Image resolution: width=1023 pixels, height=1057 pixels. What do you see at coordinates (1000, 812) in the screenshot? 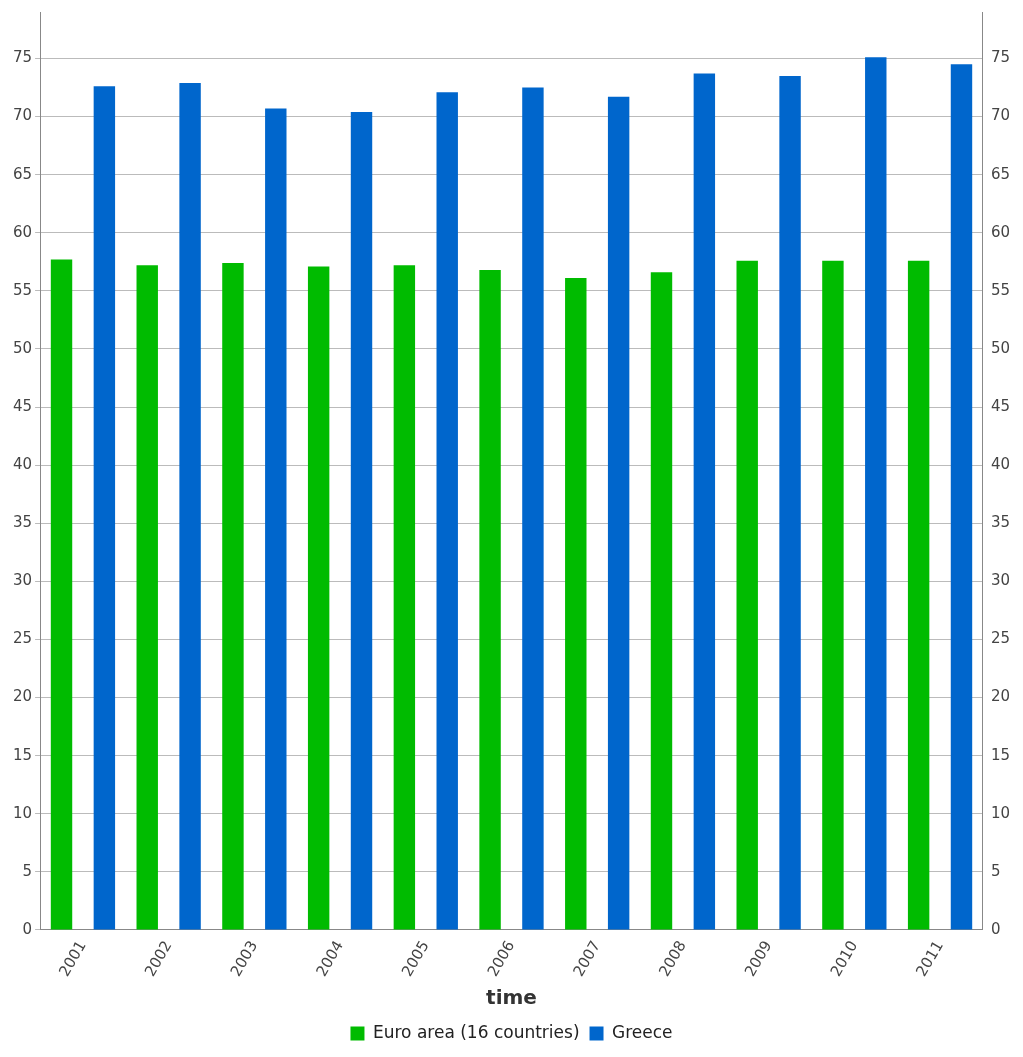
I see `y2-tick-label: 10` at bounding box center [1000, 812].